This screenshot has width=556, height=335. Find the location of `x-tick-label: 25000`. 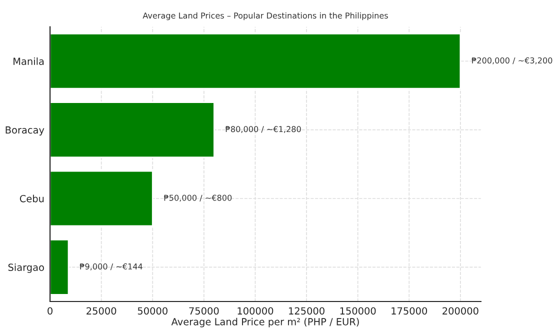

x-tick-label: 25000 is located at coordinates (101, 311).